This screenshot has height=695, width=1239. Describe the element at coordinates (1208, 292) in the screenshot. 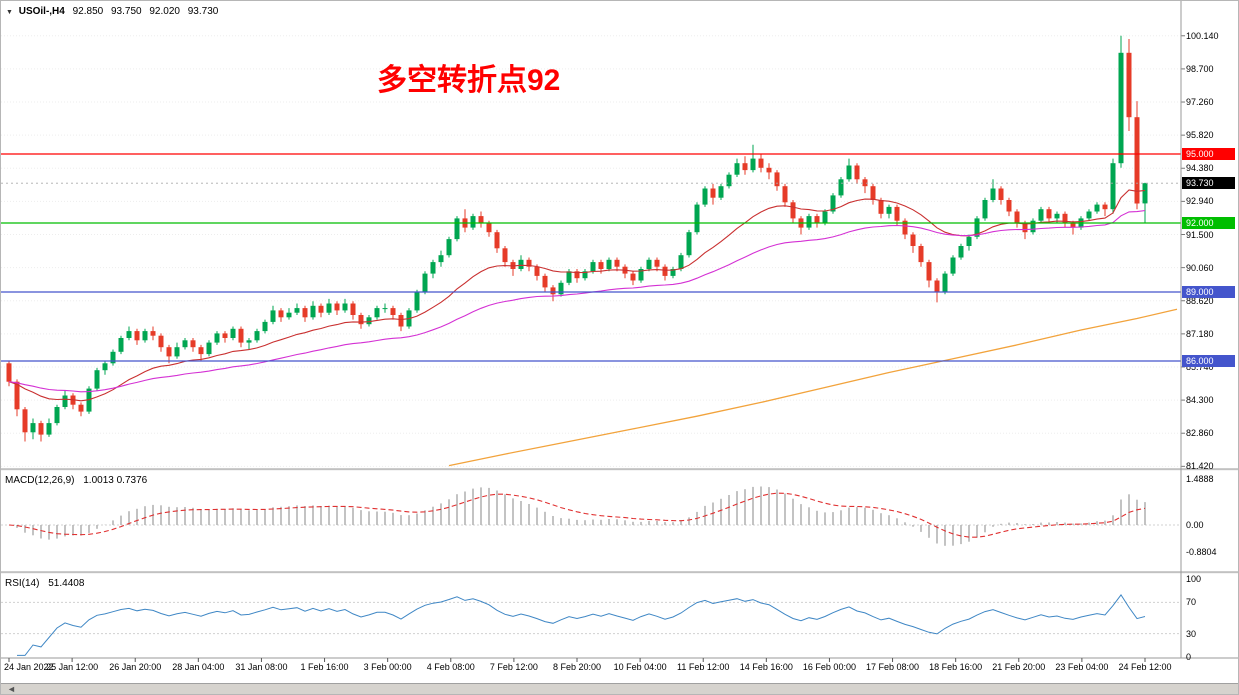

I see `price-line-badge: 89.000` at that location.